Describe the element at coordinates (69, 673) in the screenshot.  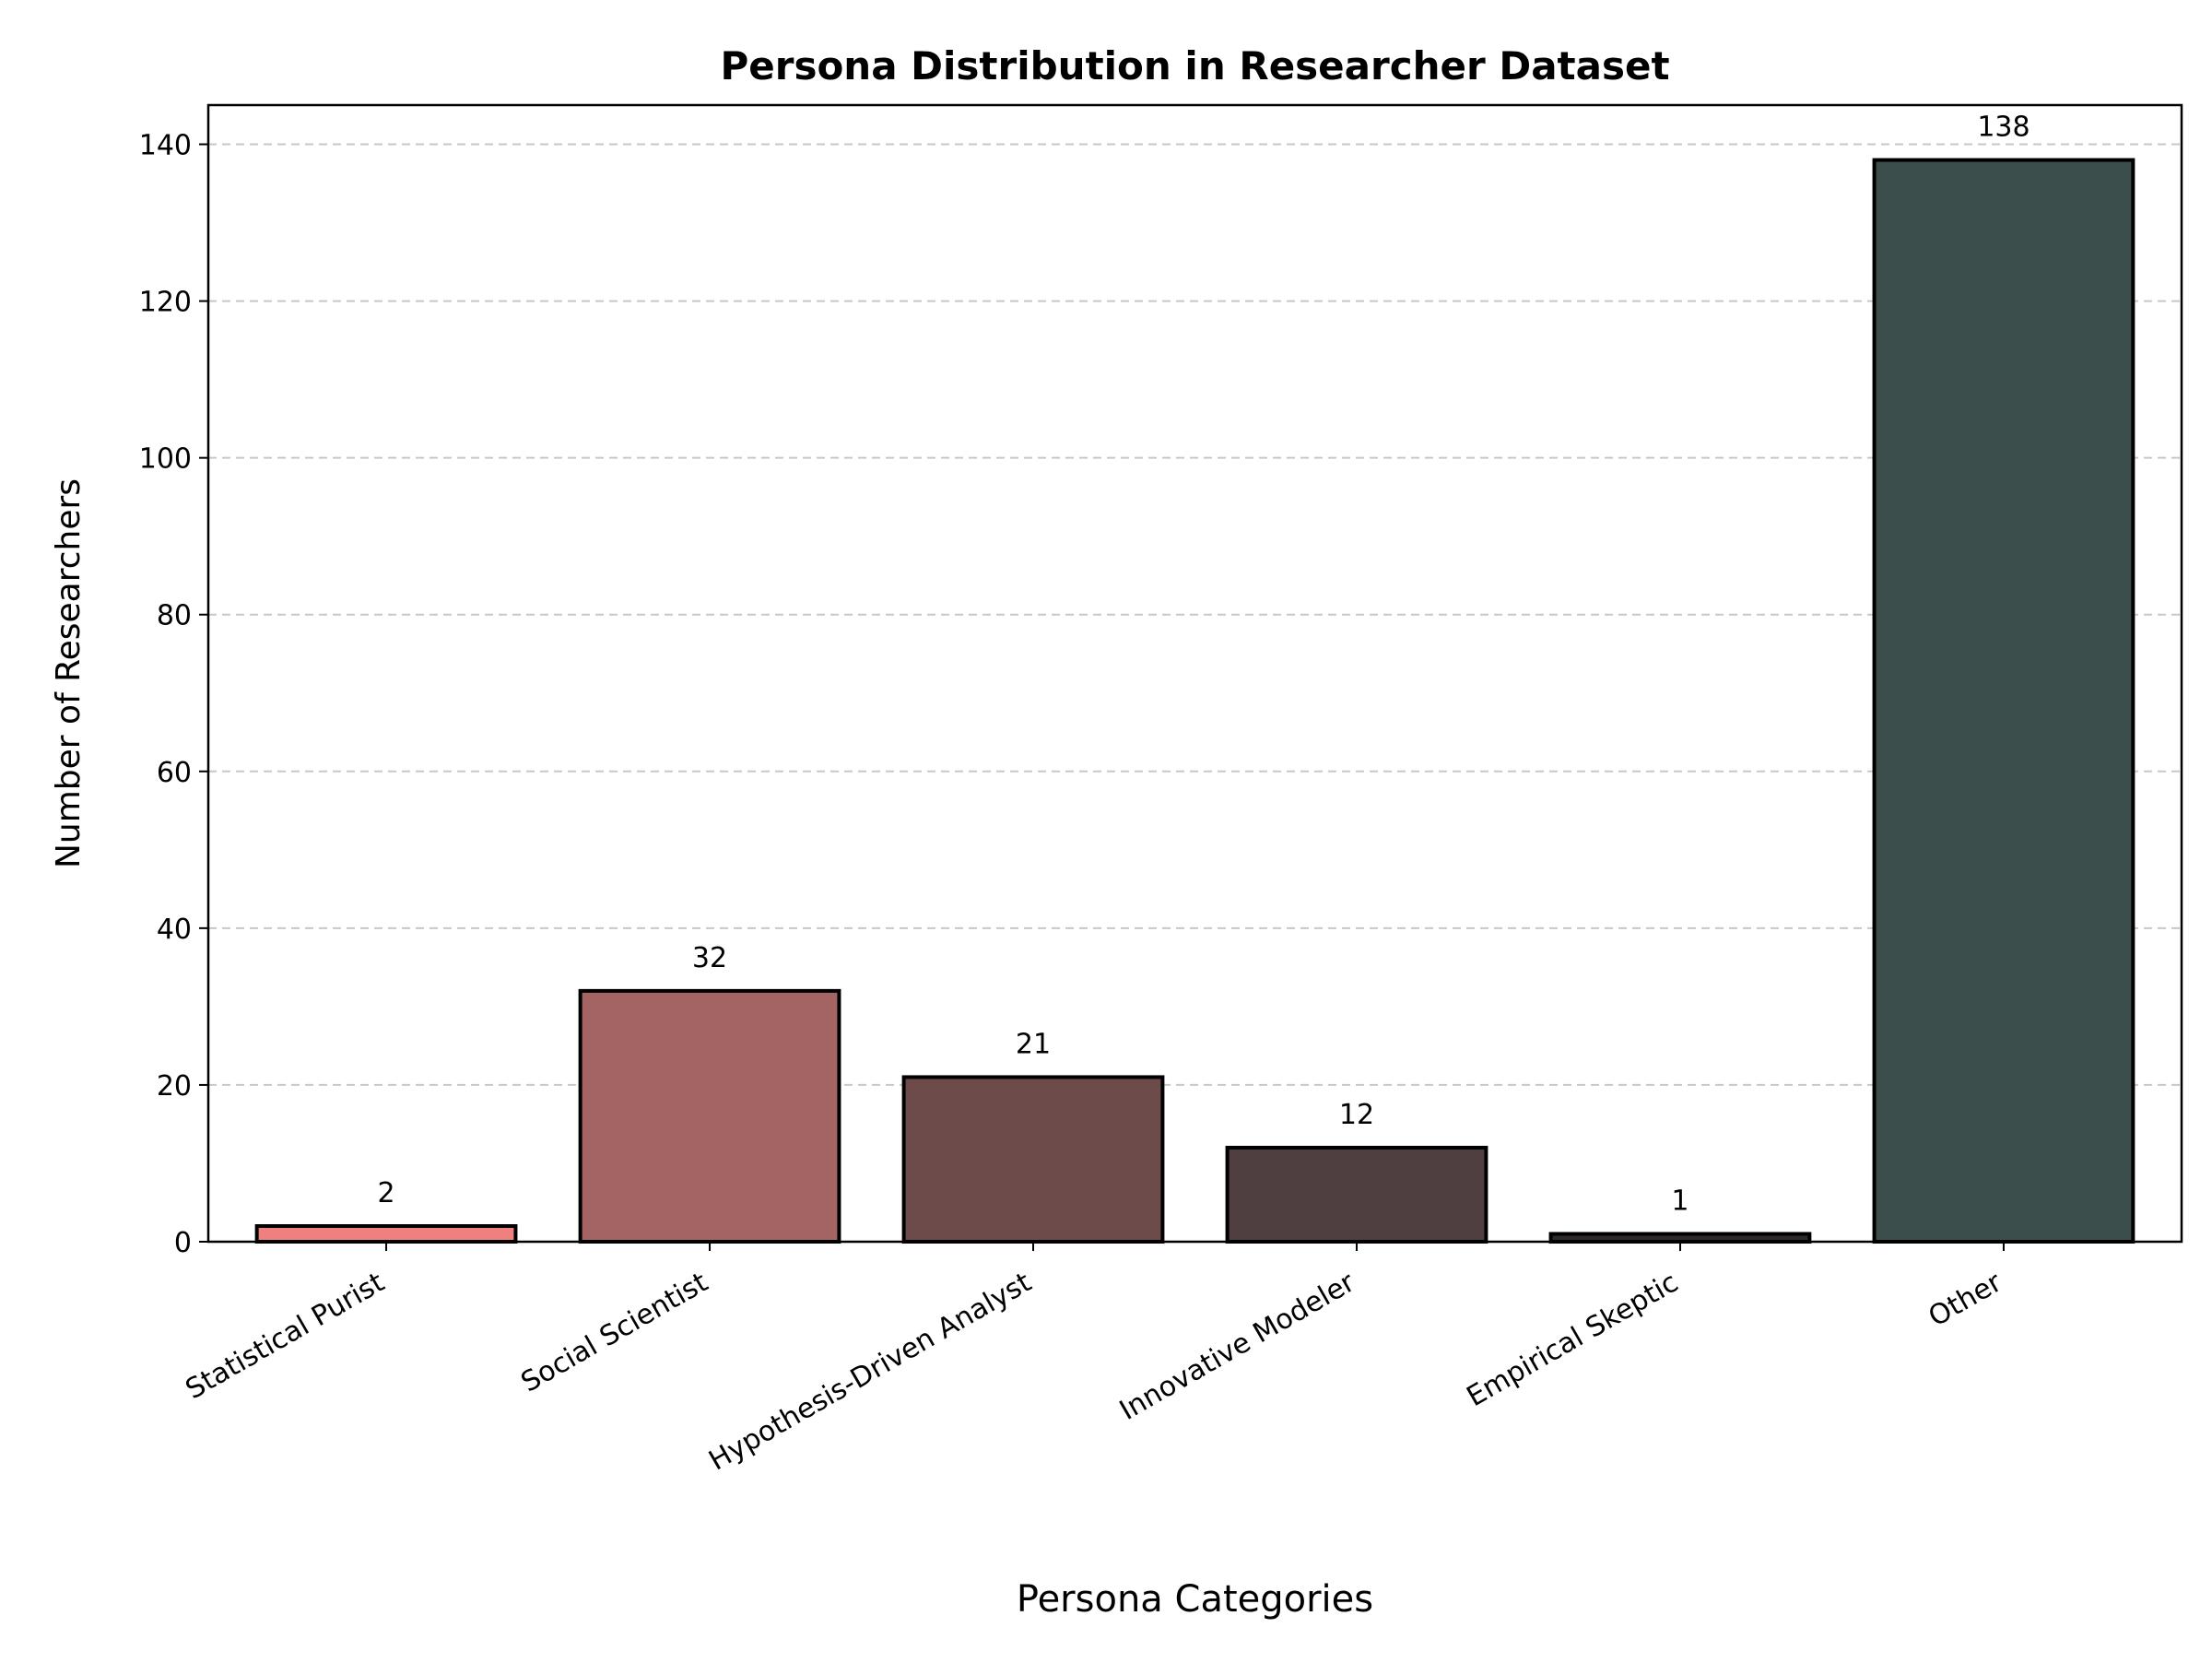
I see `y-axis-label: Number of Researchers` at that location.